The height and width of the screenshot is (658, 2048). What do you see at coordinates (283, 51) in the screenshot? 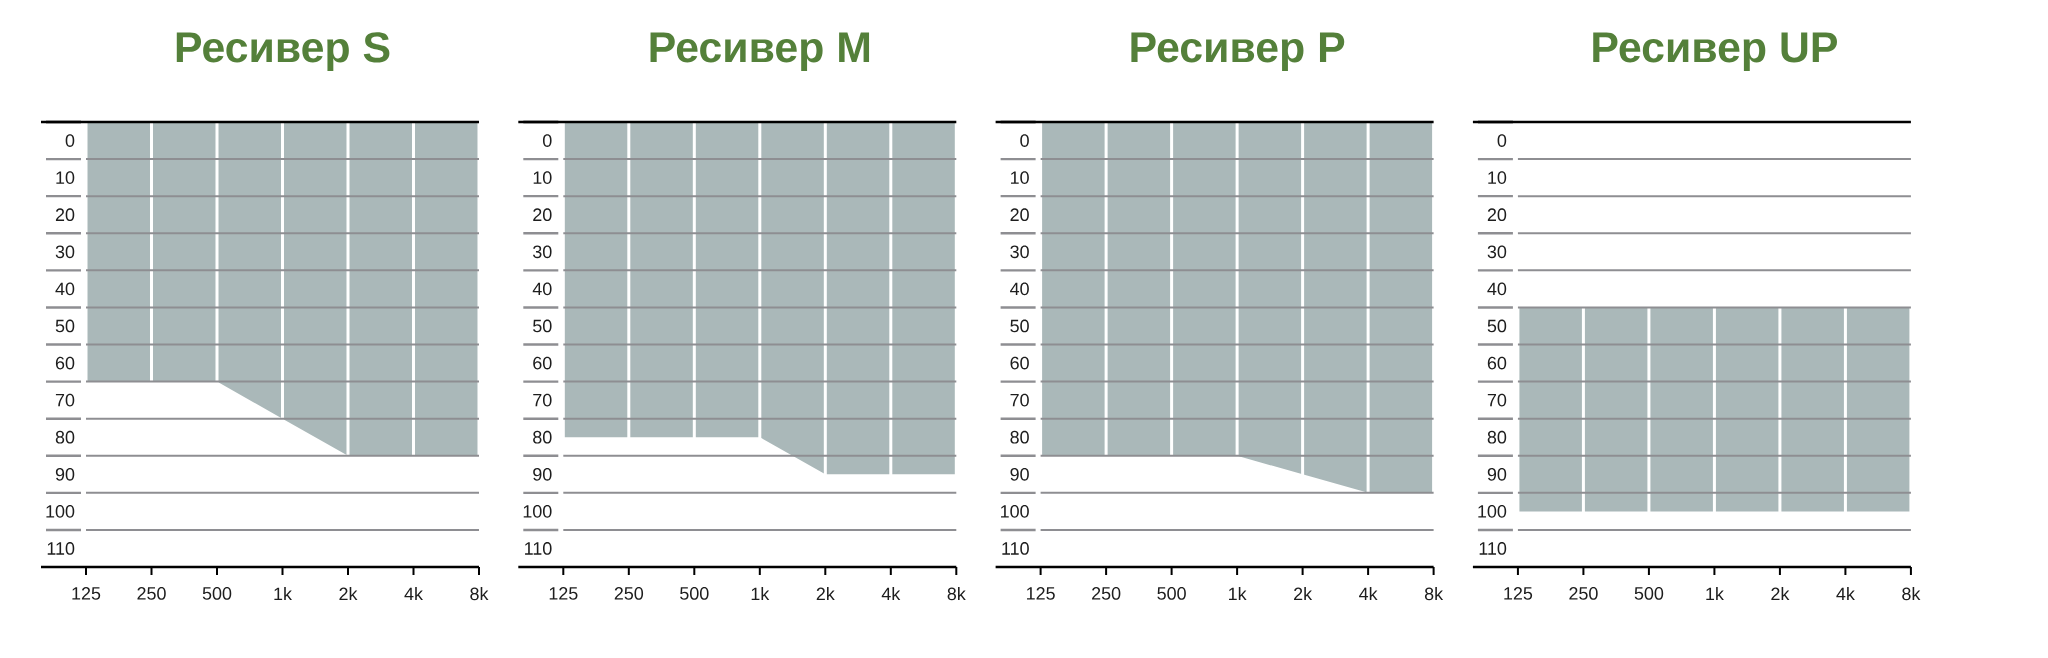
I see `chart-title: Ресивер S` at bounding box center [283, 51].